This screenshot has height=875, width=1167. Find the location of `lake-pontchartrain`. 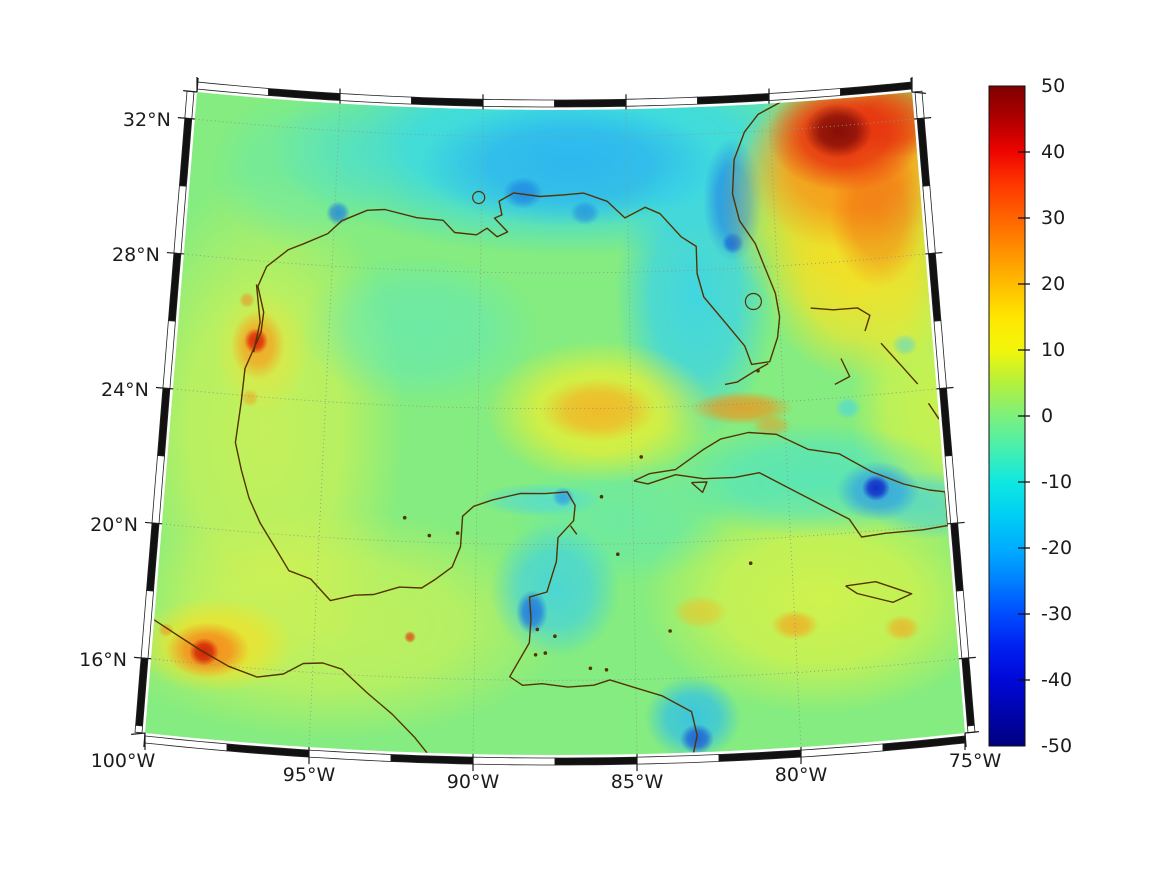

lake-pontchartrain is located at coordinates (479, 197).